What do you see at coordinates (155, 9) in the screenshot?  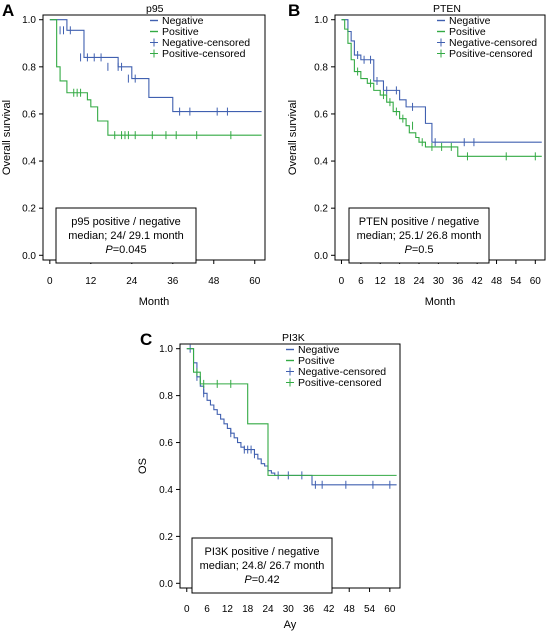 I see `legend-title: p95` at bounding box center [155, 9].